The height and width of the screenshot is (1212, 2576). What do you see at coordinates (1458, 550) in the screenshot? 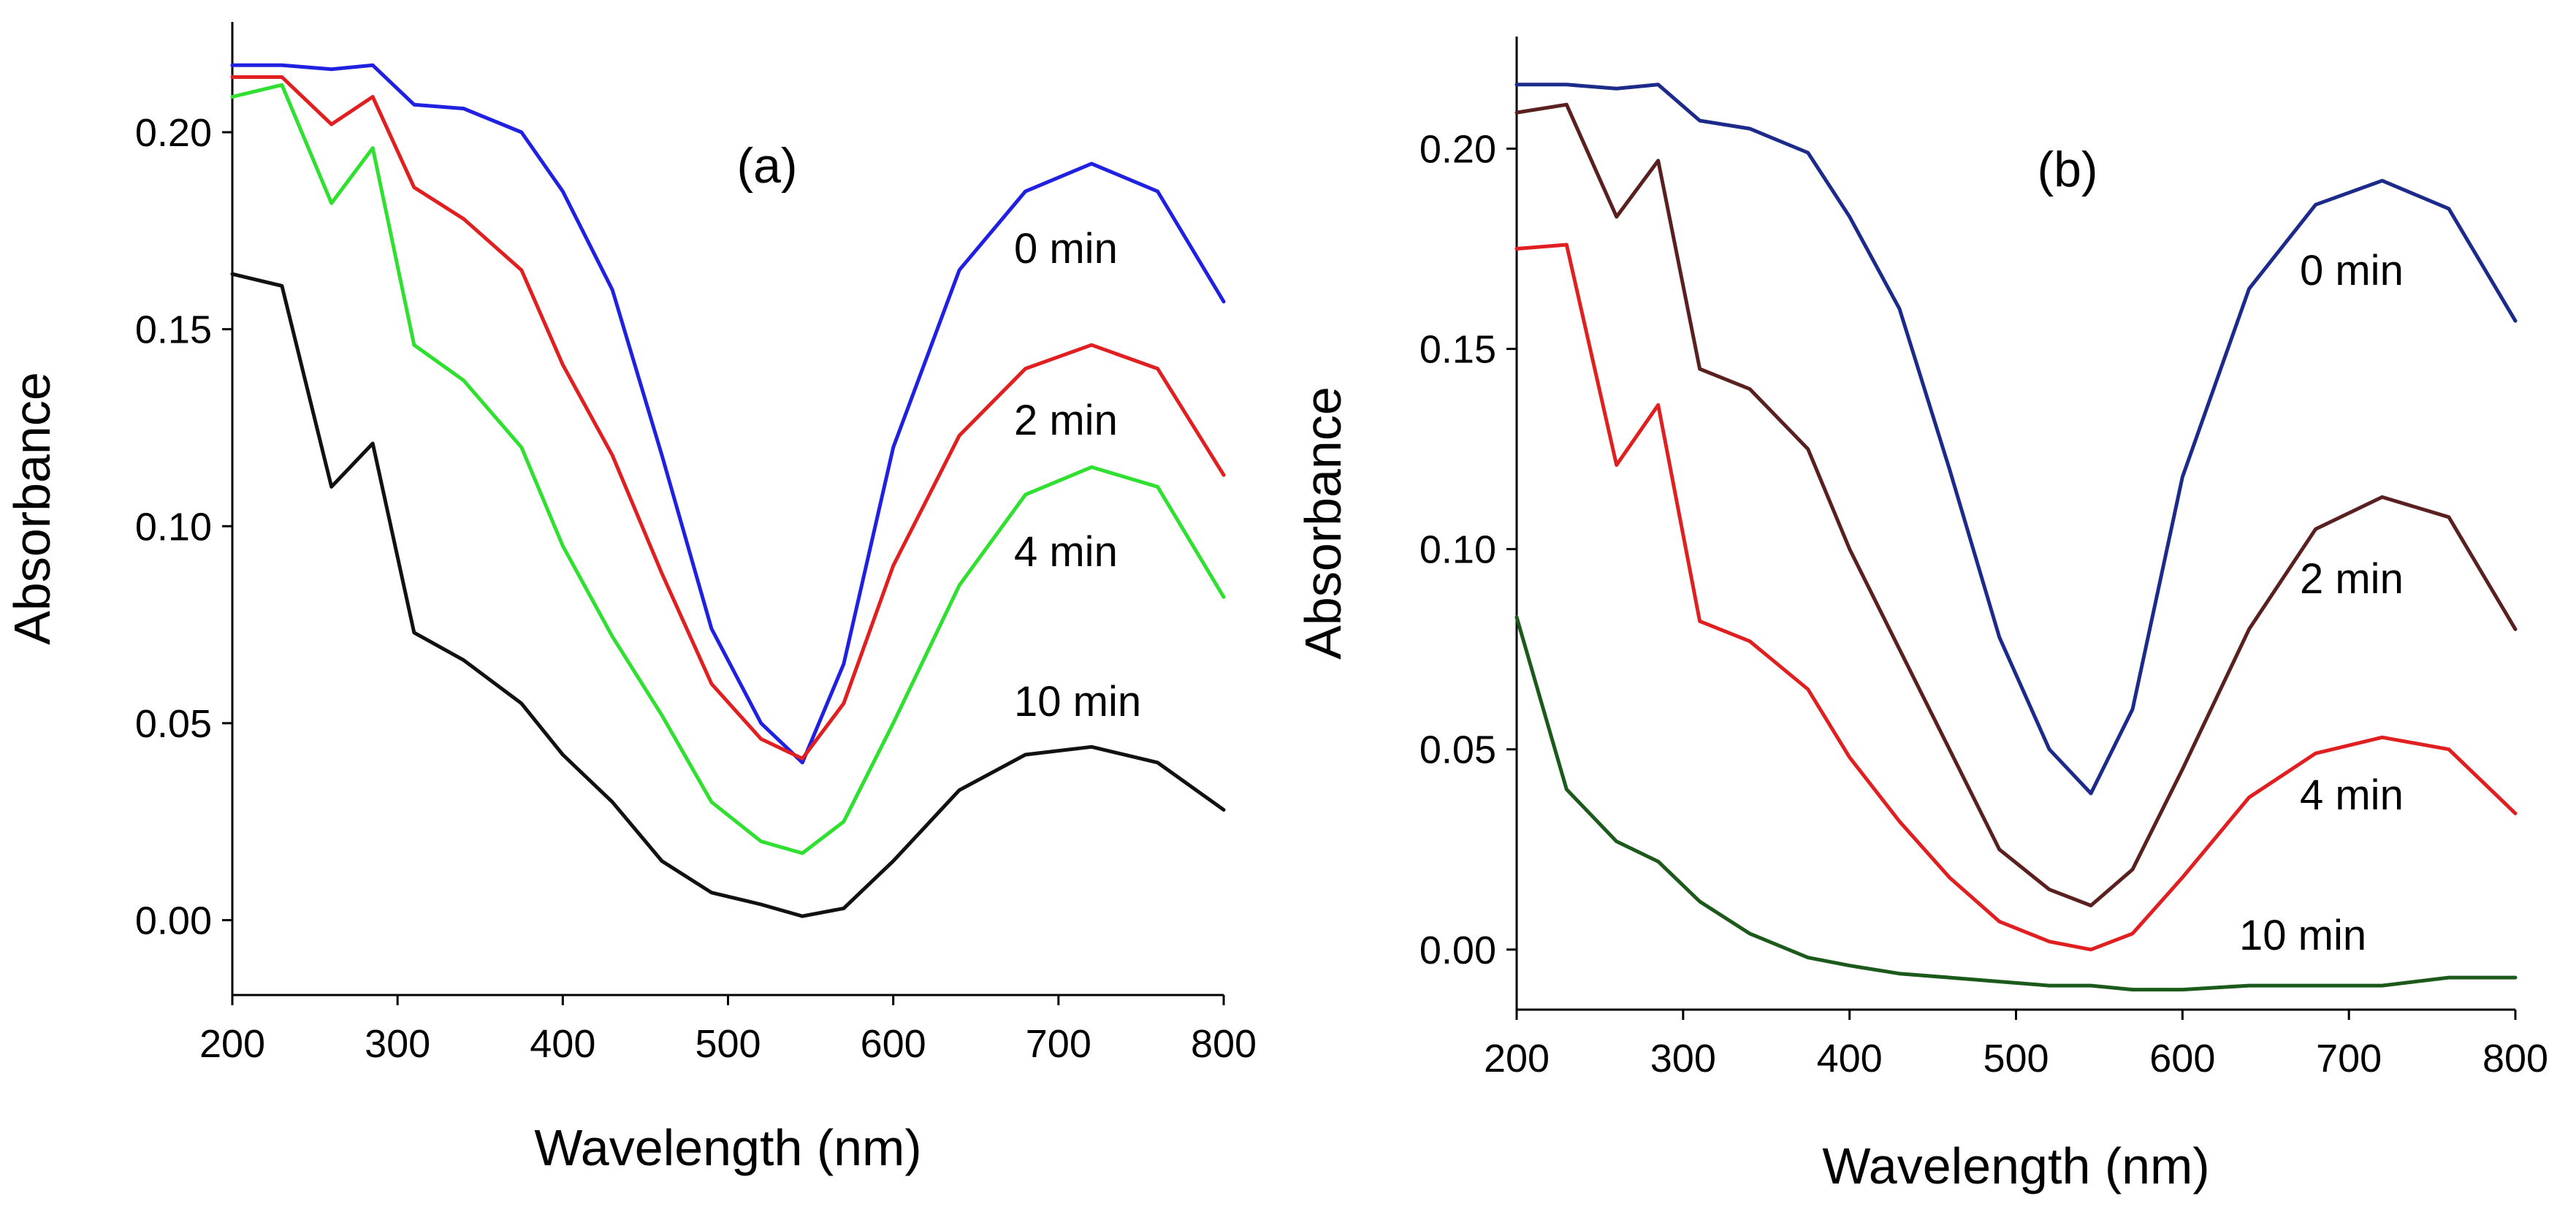
I see `panel-b-y-tick-label: 0.10` at bounding box center [1458, 550].